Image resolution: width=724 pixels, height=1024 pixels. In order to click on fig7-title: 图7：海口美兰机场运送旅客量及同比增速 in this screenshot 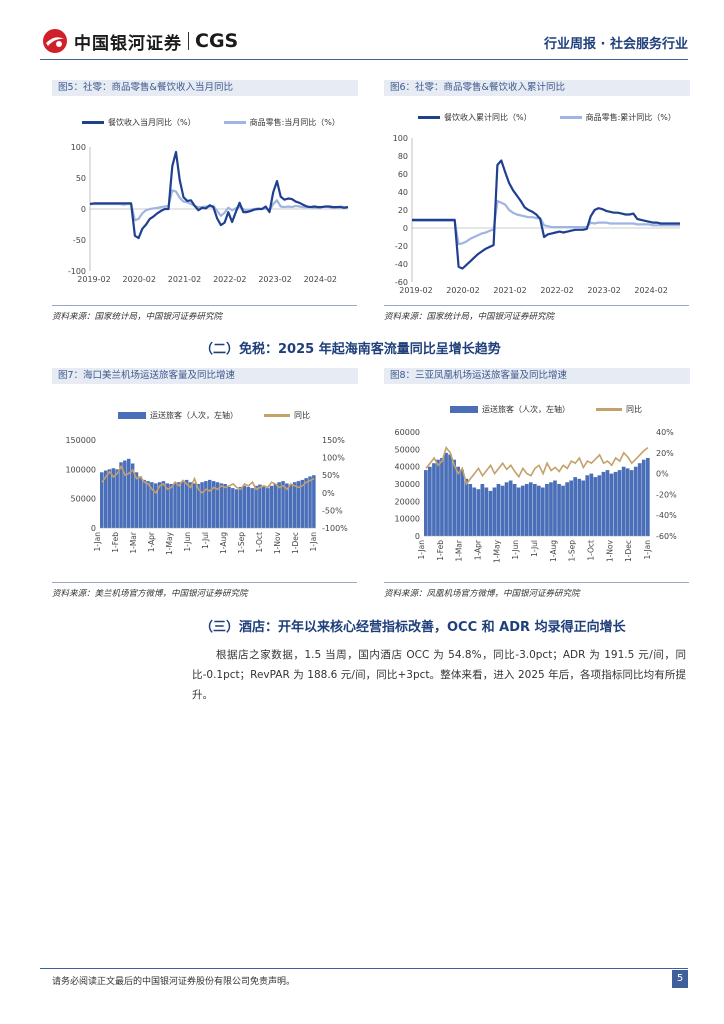, I will do `click(205, 376)`.